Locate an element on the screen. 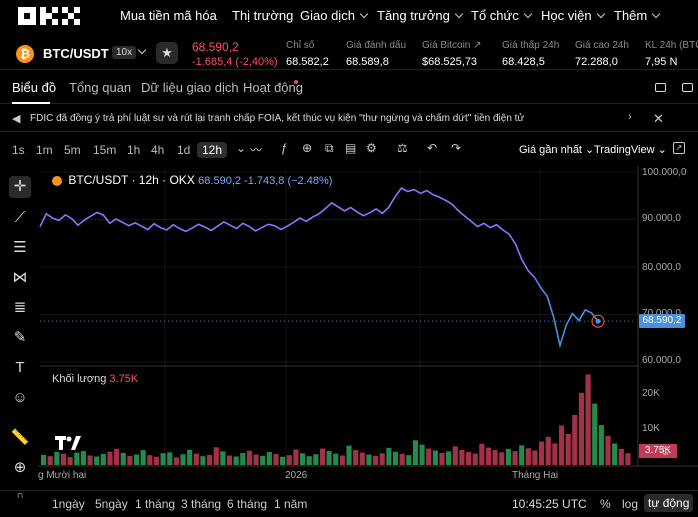 This screenshot has width=698, height=517. volume-legend-label: Khối lượng is located at coordinates (79, 379).